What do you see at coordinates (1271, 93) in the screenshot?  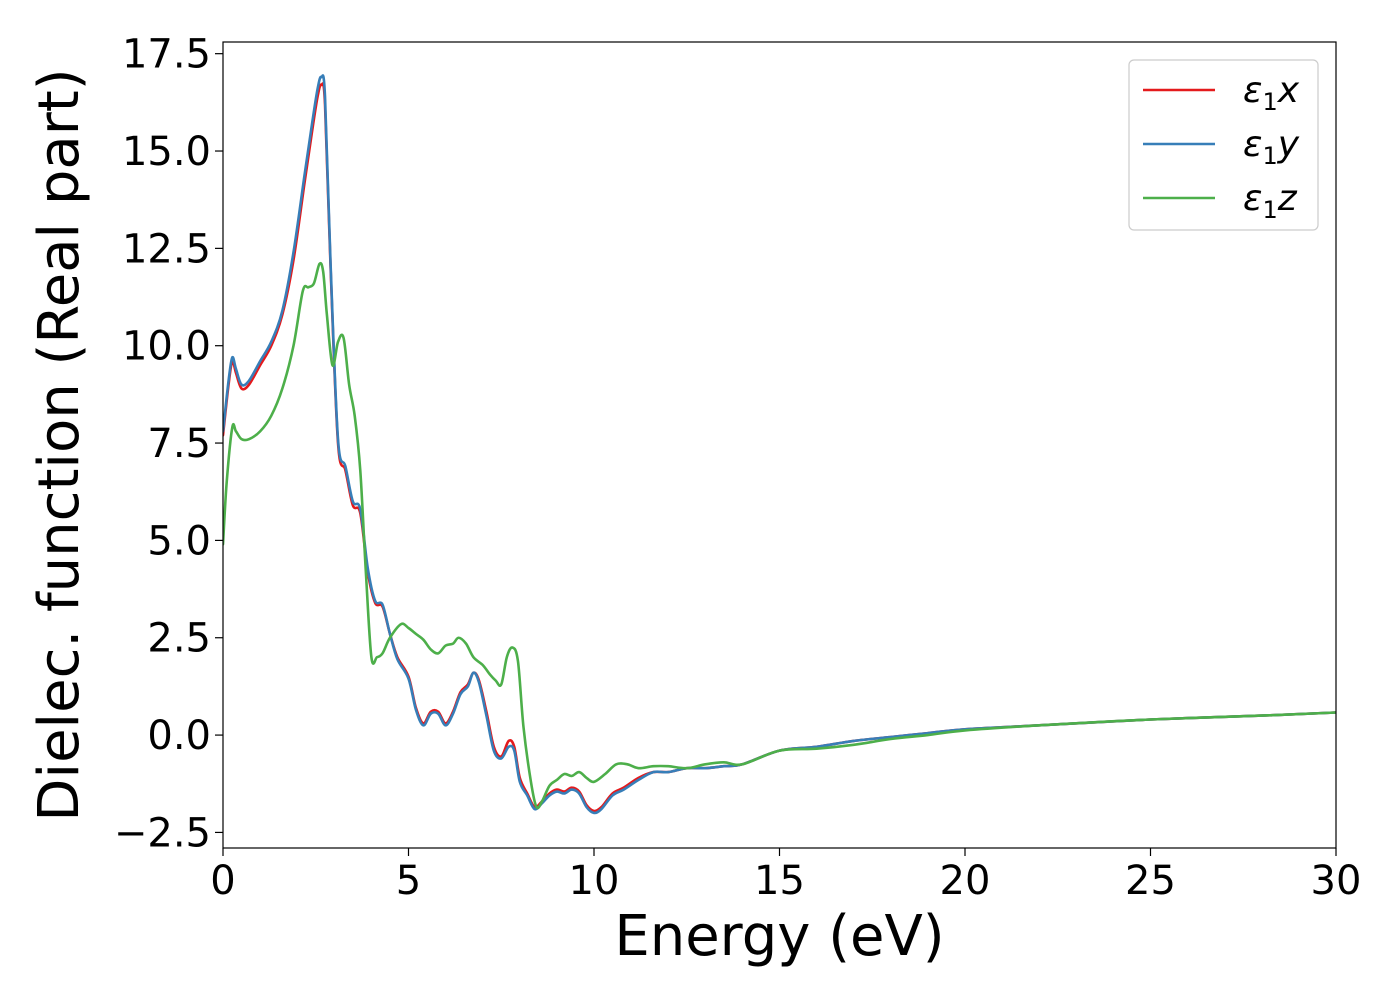 I see `legend-label: ε1x` at bounding box center [1271, 93].